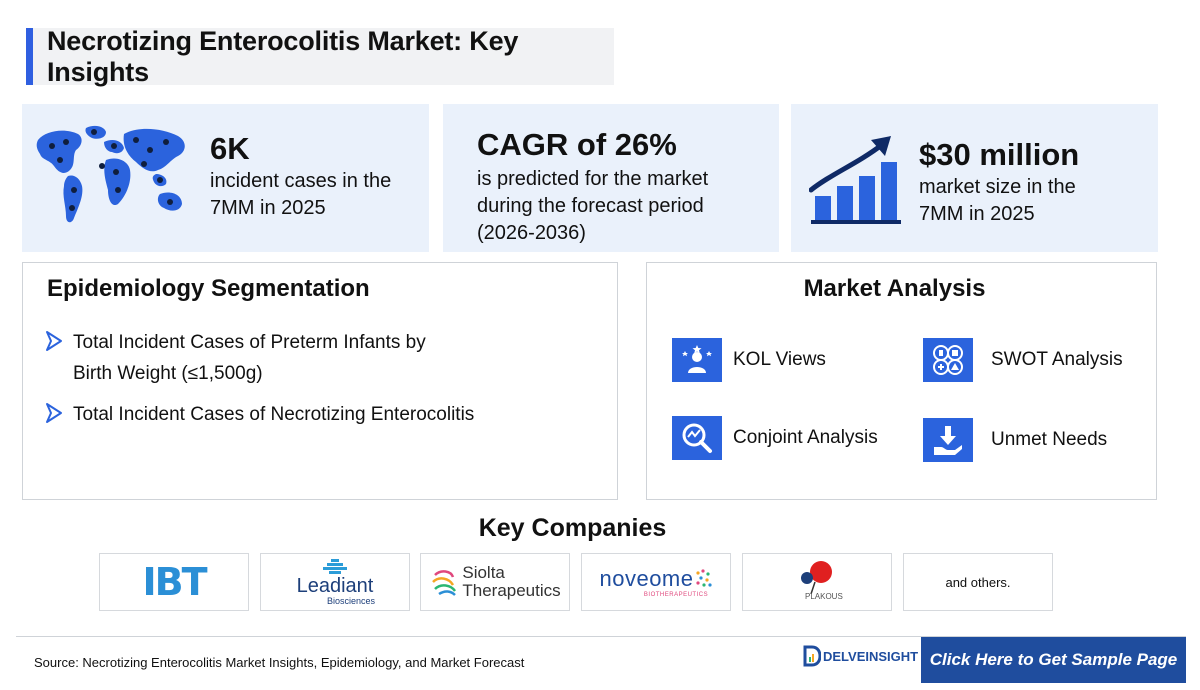  I want to click on kol-icon, so click(697, 360).